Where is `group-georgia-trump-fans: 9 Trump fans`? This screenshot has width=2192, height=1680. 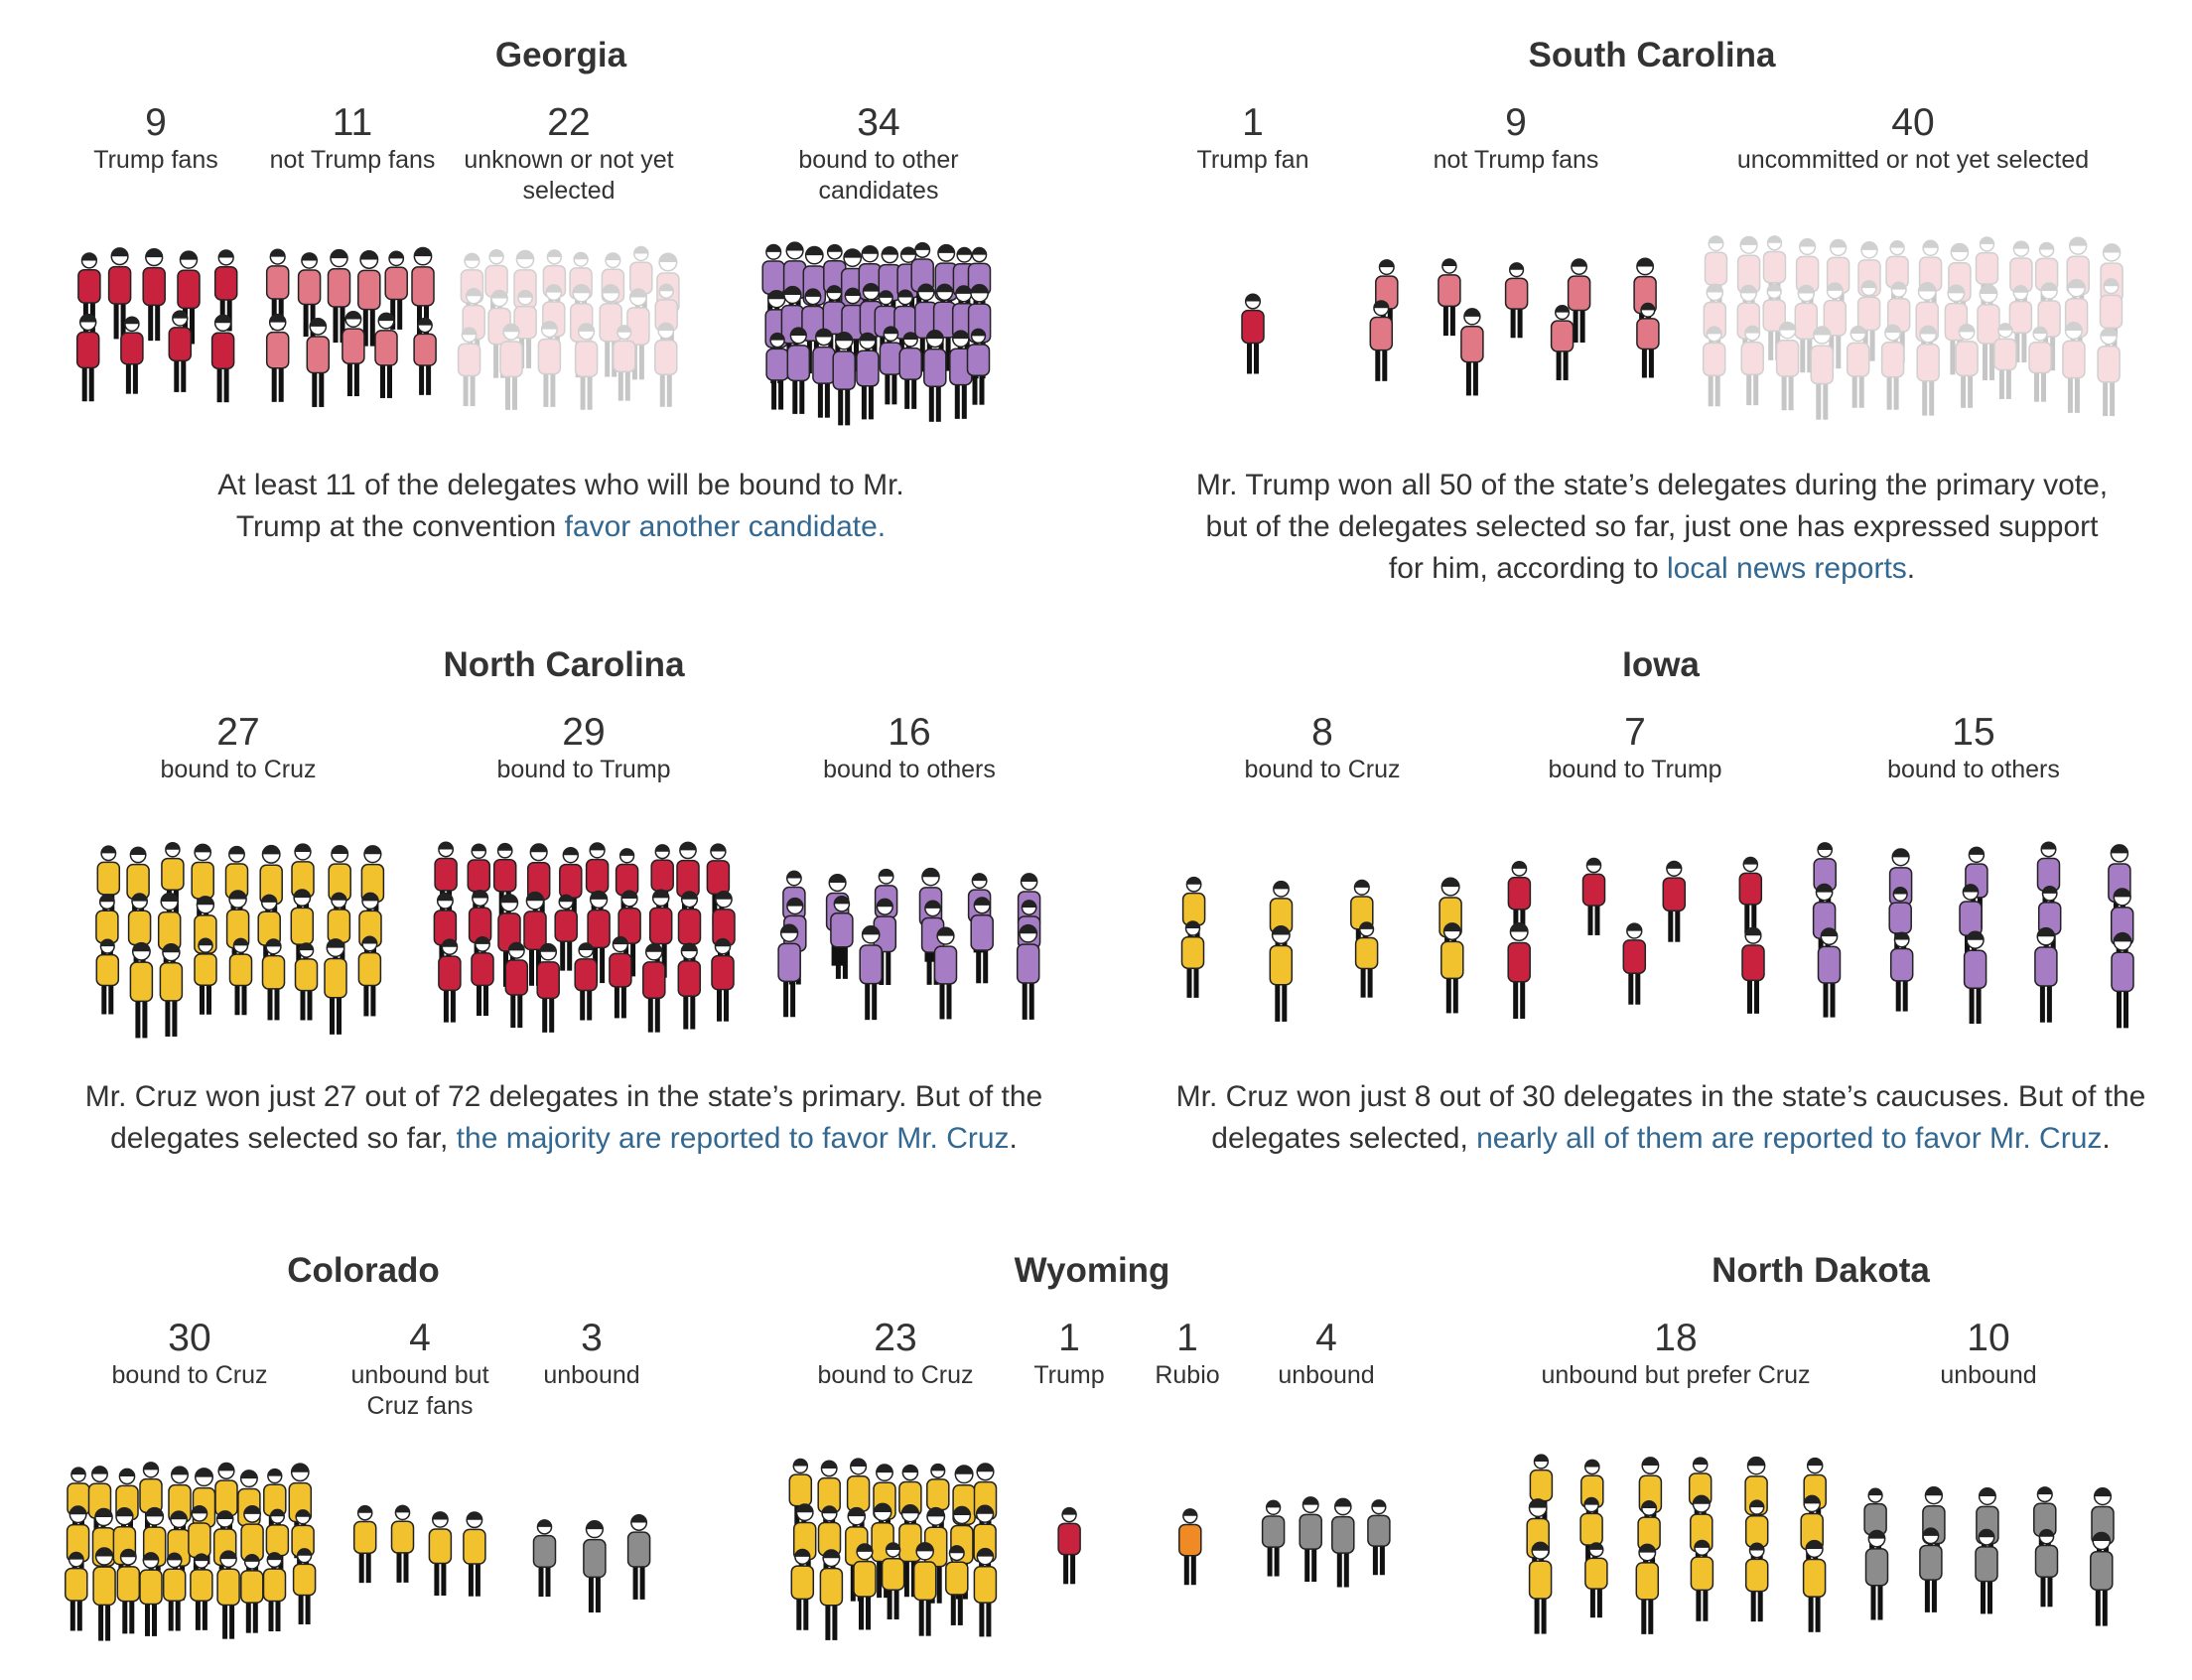 group-georgia-trump-fans: 9 Trump fans is located at coordinates (155, 138).